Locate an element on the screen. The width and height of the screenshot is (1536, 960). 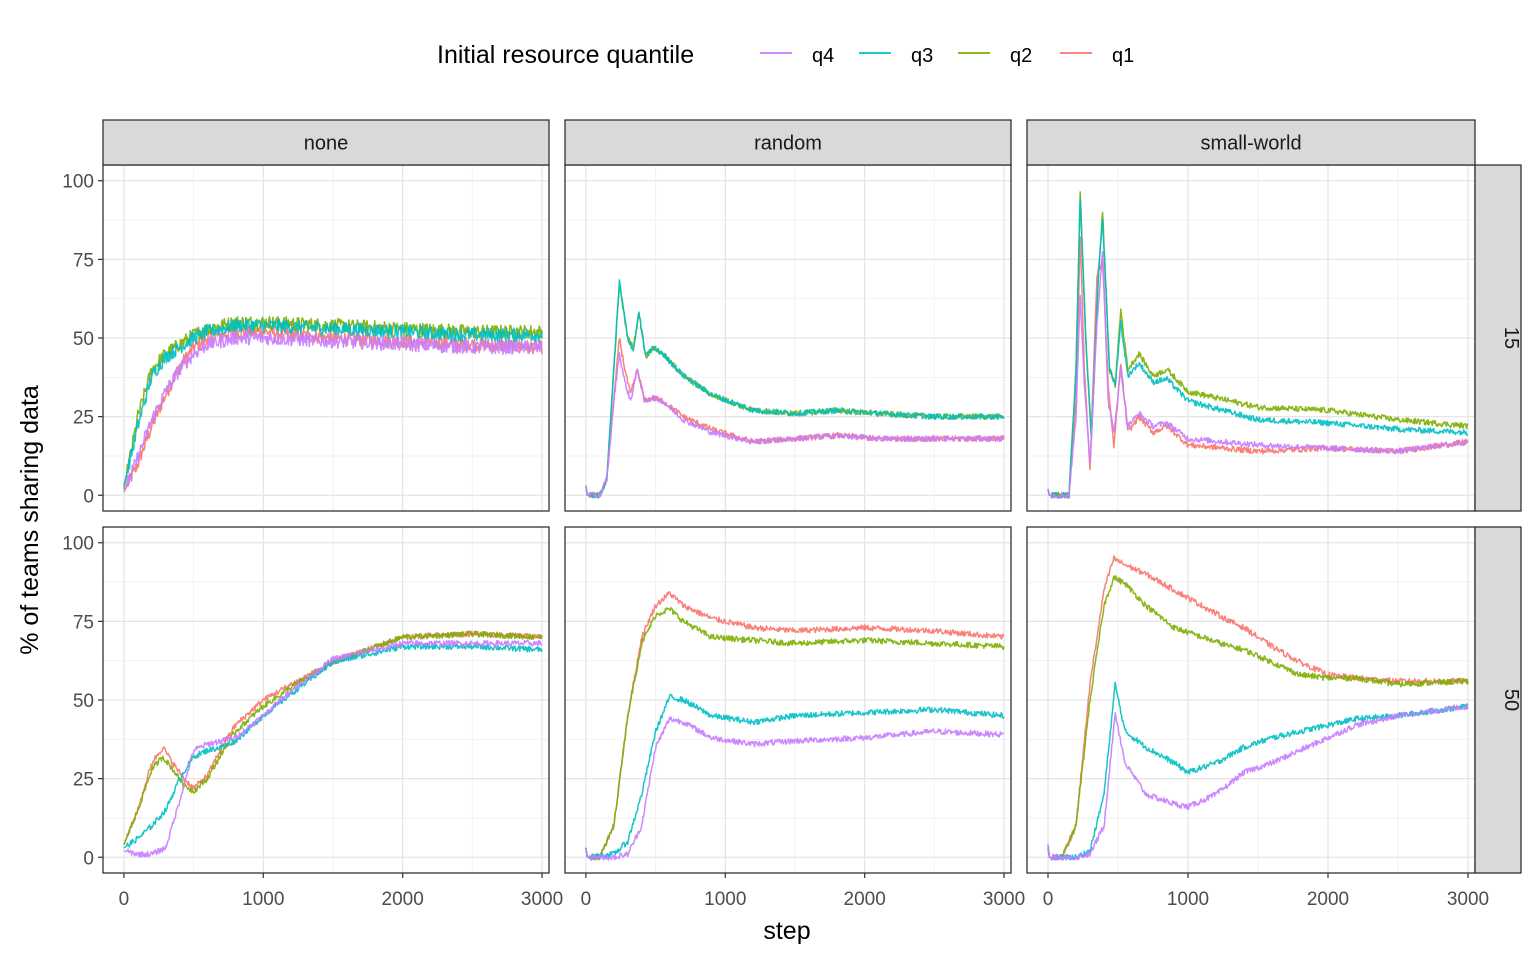
panel-border is located at coordinates (788, 700).